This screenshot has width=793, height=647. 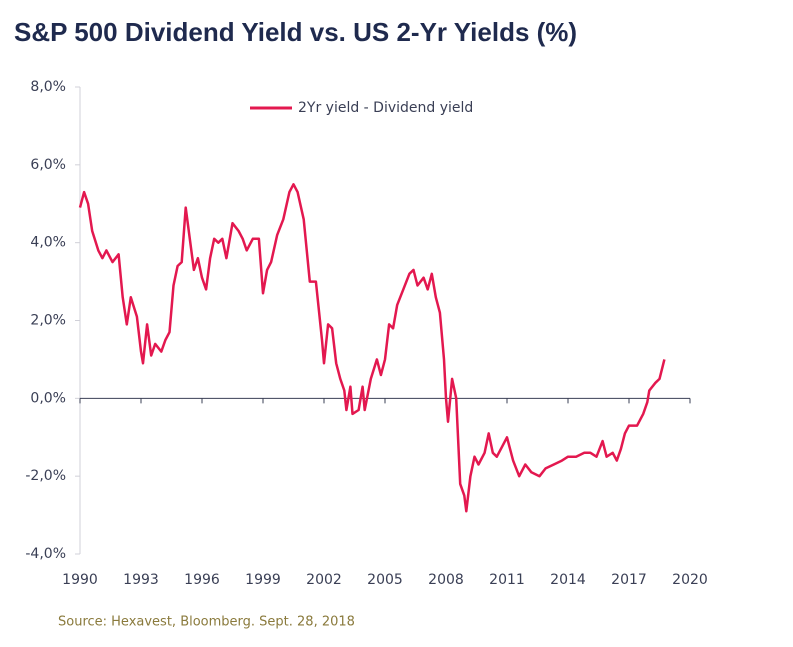 What do you see at coordinates (45, 476) in the screenshot?
I see `y-tick-label: -2,0%` at bounding box center [45, 476].